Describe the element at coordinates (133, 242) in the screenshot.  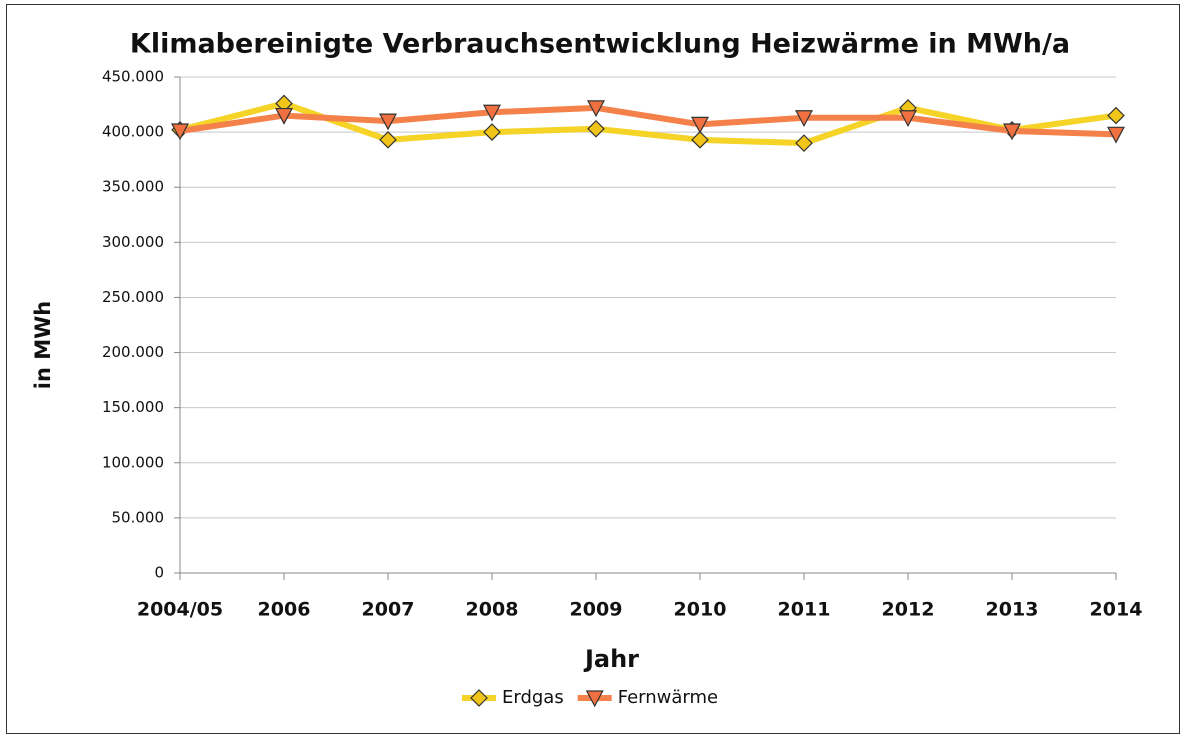
I see `y-tick-label: 300.000` at that location.